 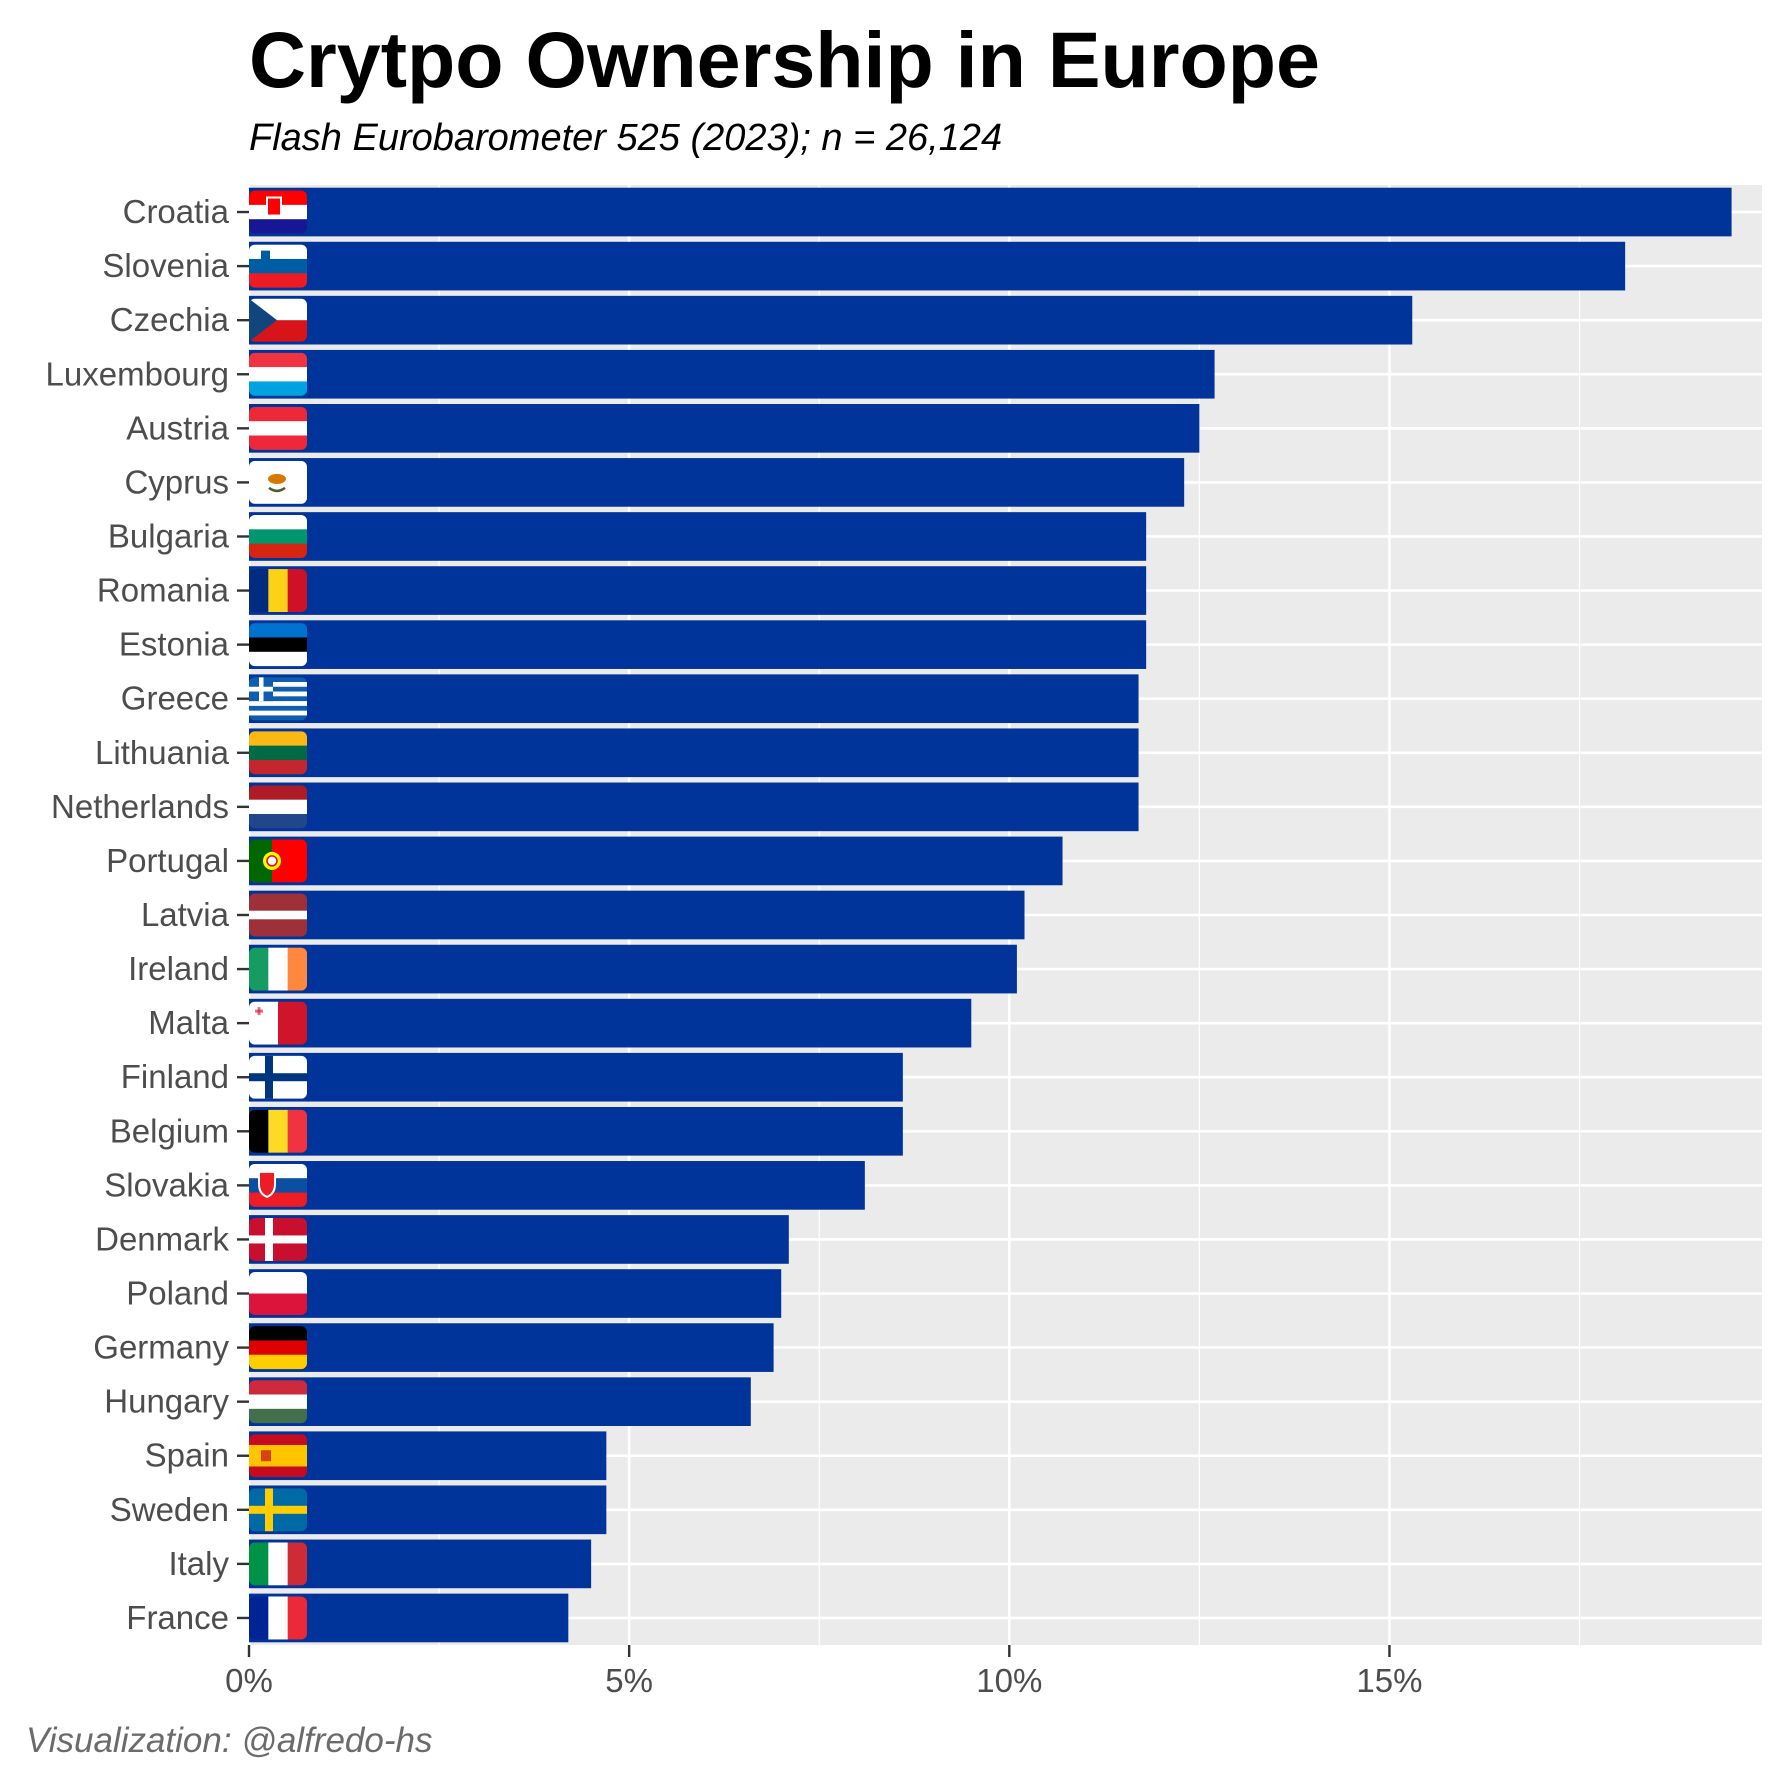 What do you see at coordinates (278, 645) in the screenshot?
I see `estonia-flag-icon` at bounding box center [278, 645].